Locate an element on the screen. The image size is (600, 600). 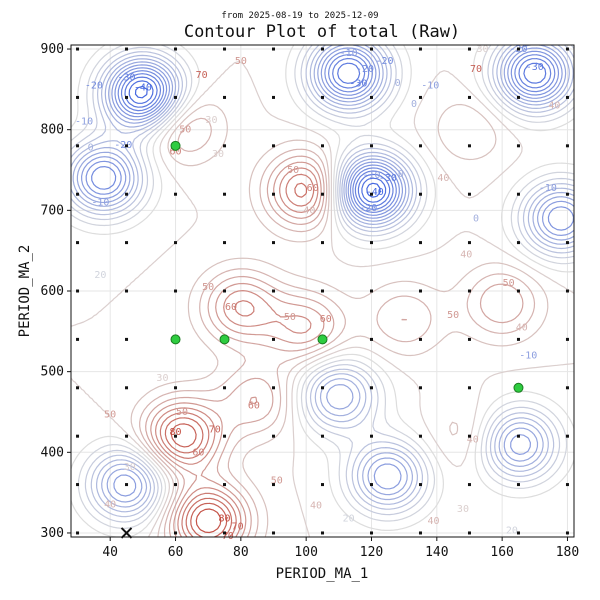
x-tick-label-2: 80 is located at coordinates (241, 552).